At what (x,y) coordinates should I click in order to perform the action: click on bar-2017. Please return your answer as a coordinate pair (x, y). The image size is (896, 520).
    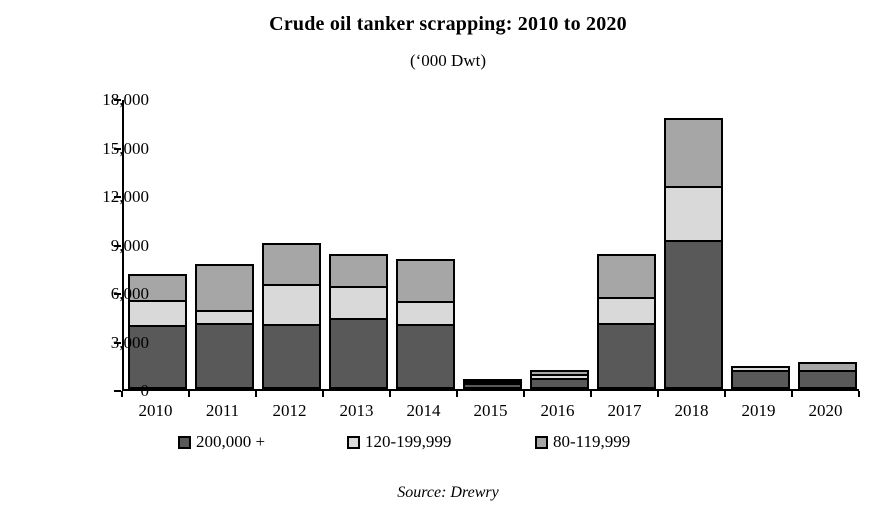
    Looking at the image, I should click on (626, 321).